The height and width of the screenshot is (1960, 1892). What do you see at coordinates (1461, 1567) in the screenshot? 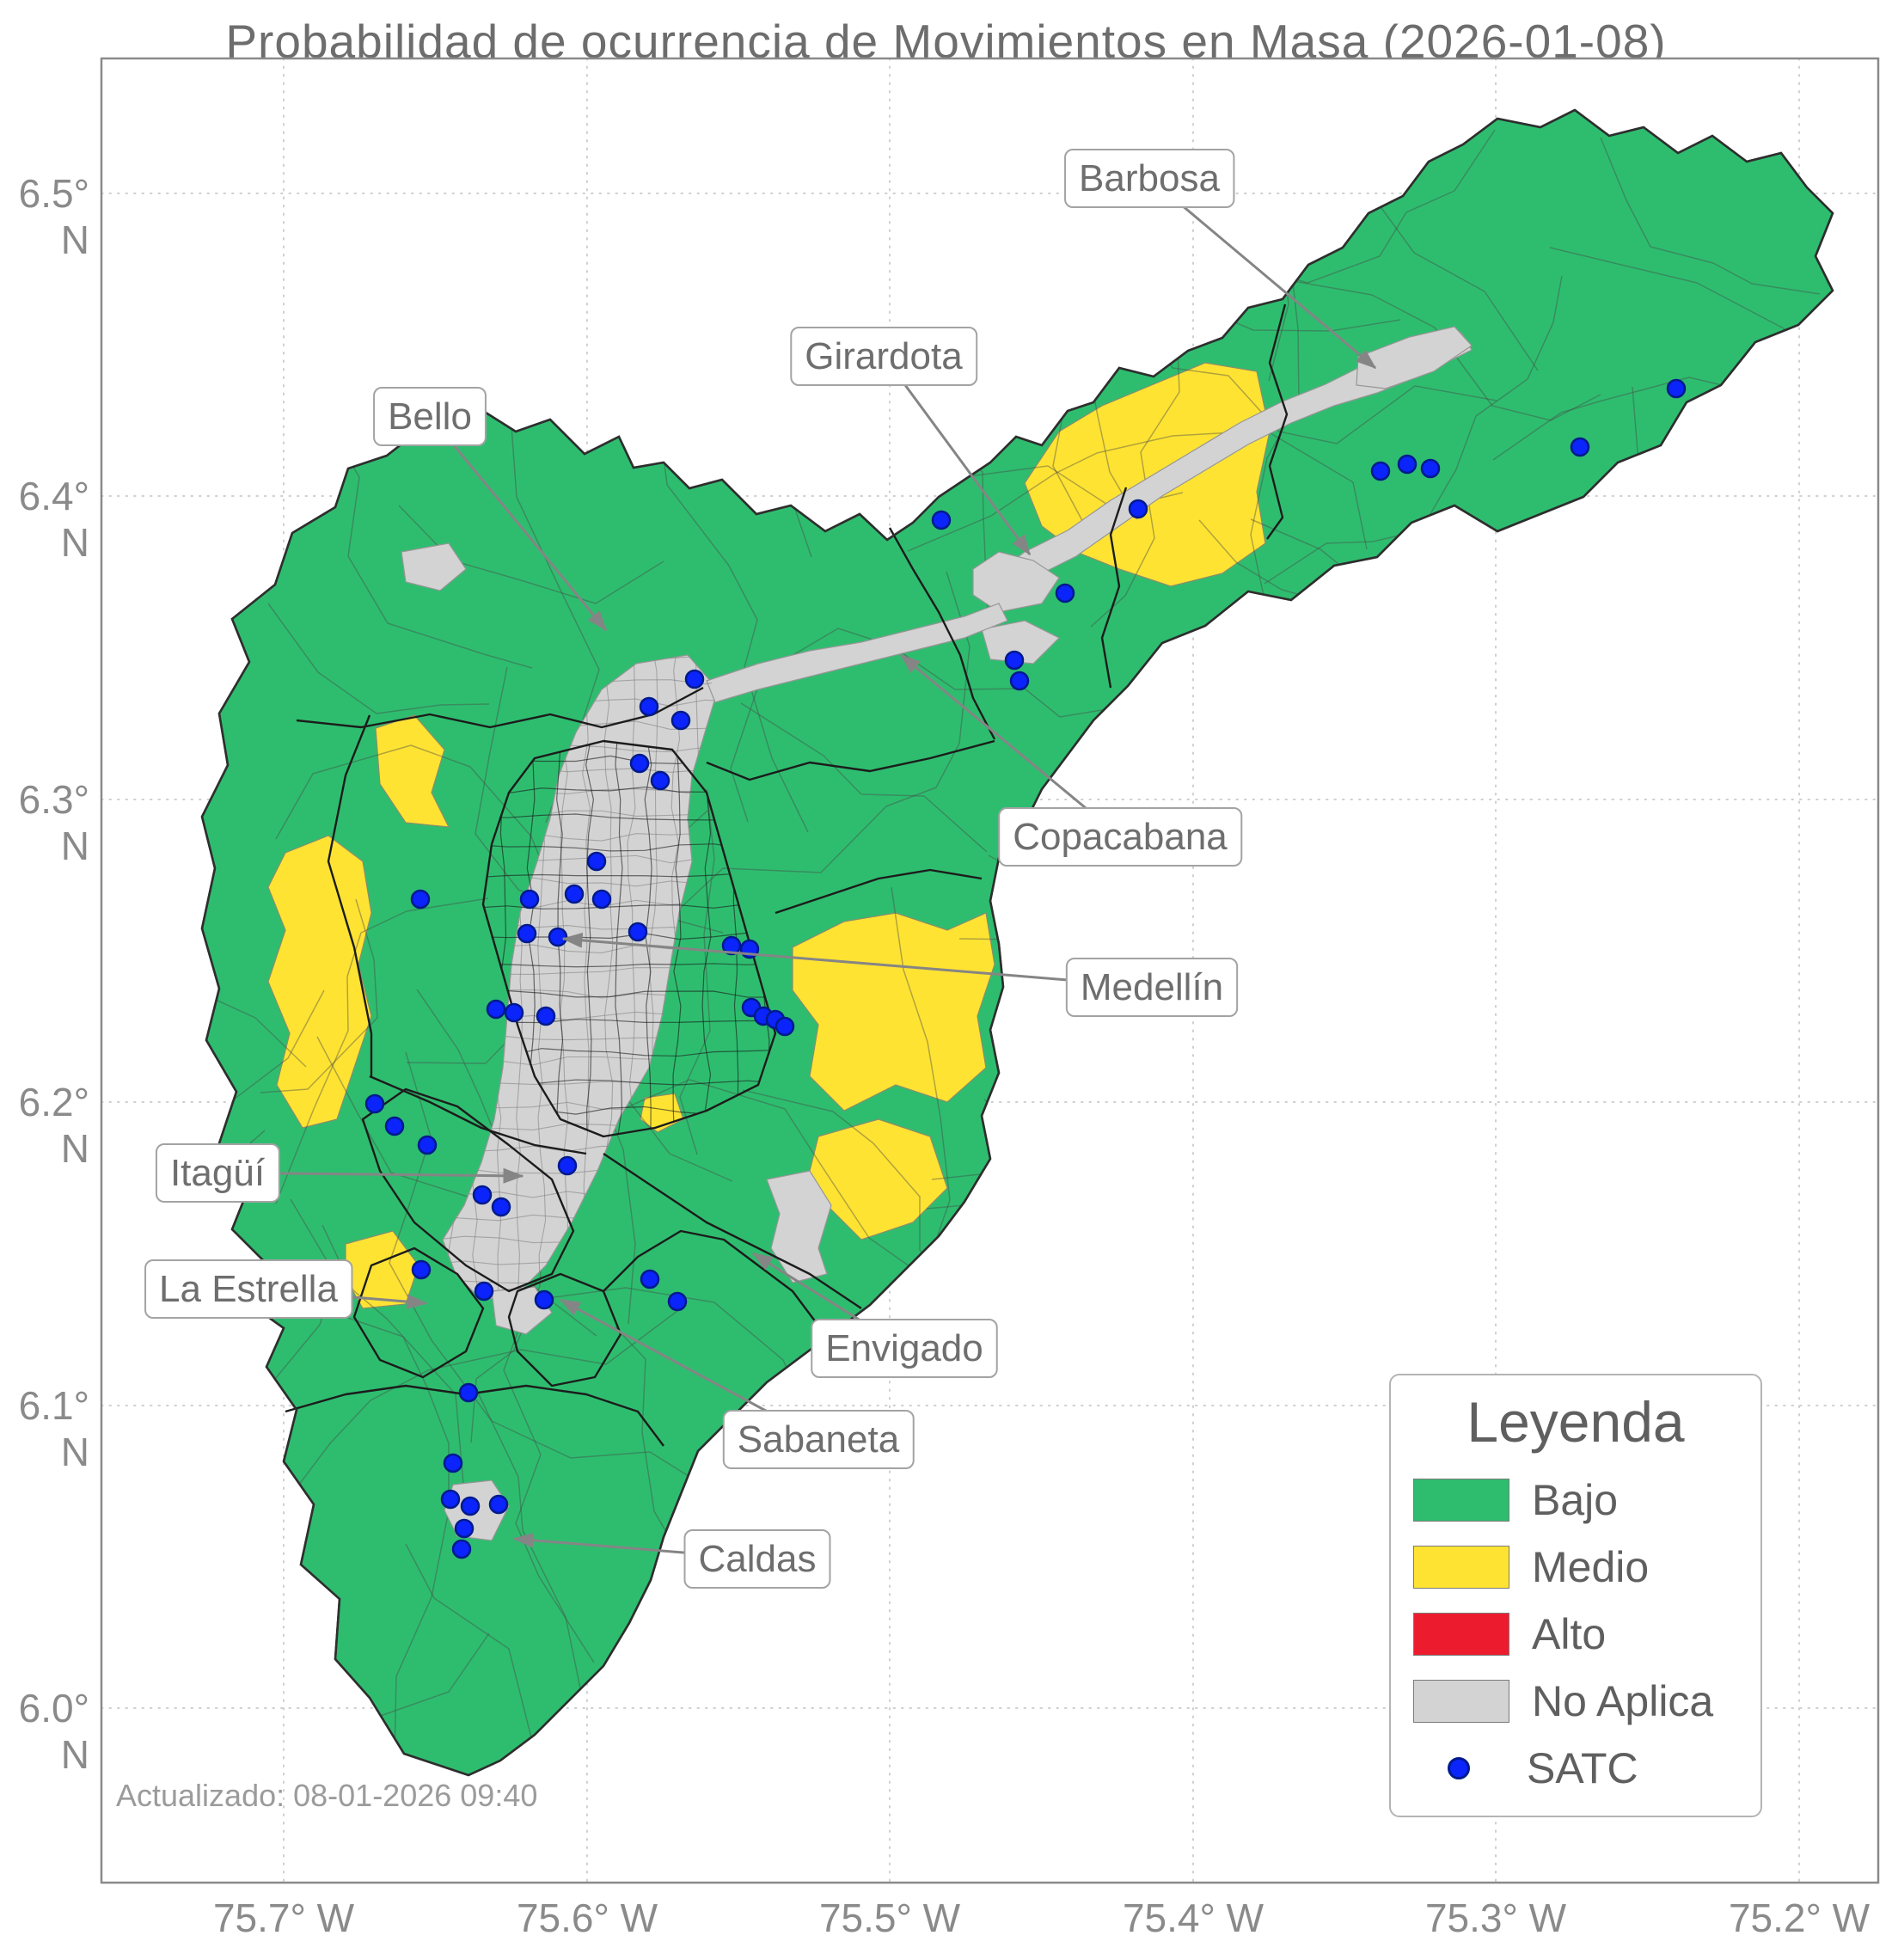
I see `legend-swatch-medio` at bounding box center [1461, 1567].